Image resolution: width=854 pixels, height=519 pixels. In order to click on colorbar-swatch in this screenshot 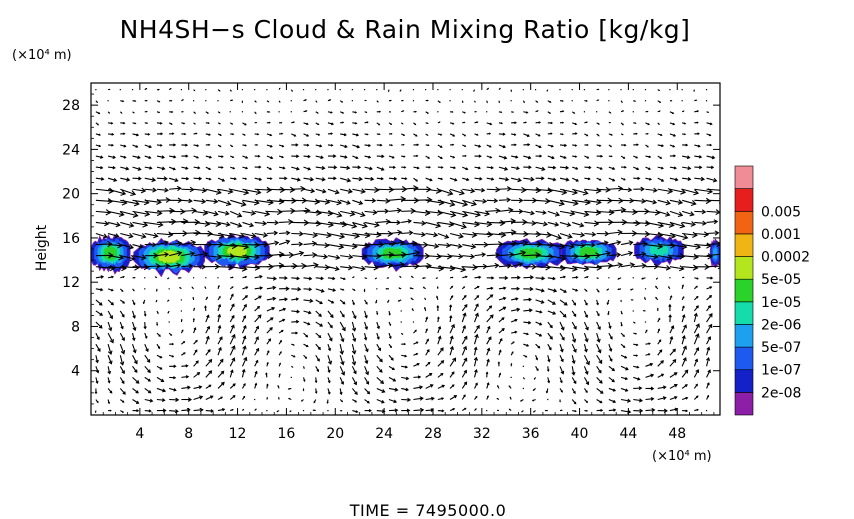, I will do `click(744, 268)`.